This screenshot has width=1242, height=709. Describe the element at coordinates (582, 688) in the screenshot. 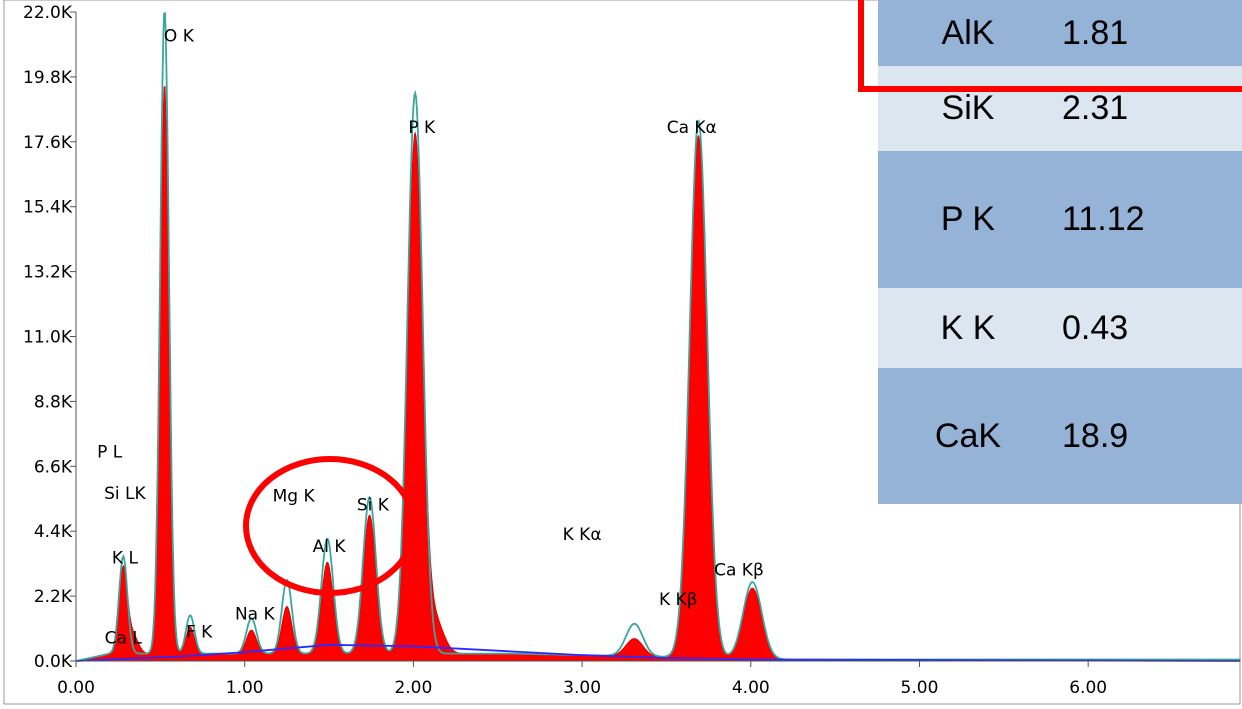

I see `x-tick-label: 3.00` at that location.